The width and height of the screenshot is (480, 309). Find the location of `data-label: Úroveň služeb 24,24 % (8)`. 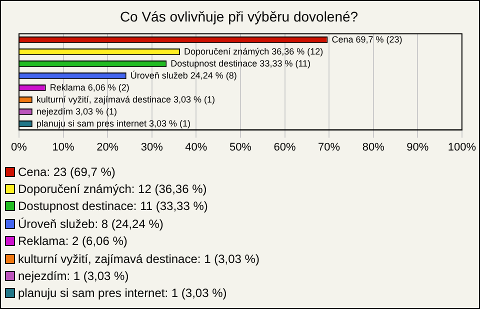

data-label: Úroveň služeb 24,24 % (8) is located at coordinates (183, 75).